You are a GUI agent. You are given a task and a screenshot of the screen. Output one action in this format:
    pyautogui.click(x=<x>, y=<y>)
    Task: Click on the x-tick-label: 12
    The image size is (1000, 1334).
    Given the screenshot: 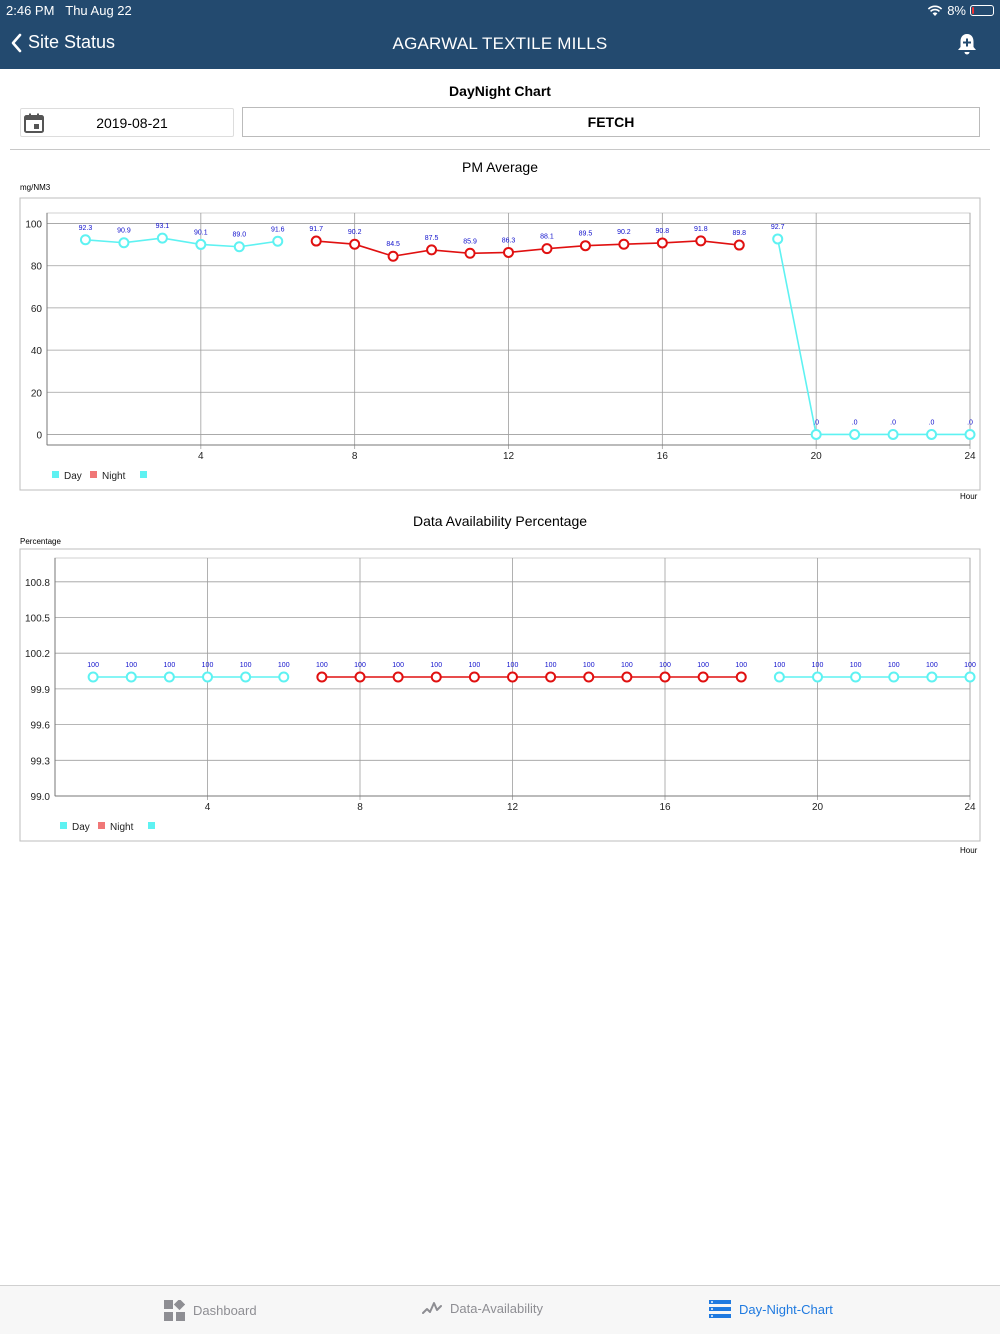 What is the action you would take?
    pyautogui.click(x=509, y=456)
    